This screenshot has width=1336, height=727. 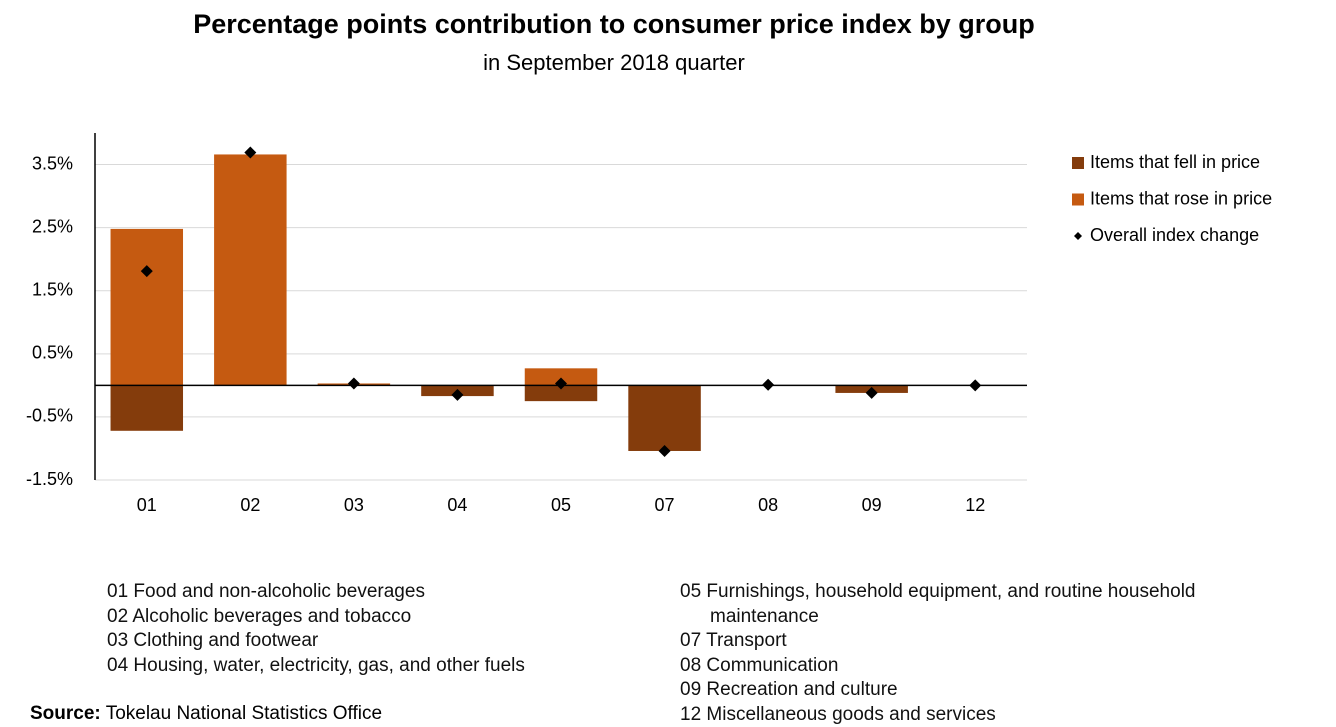 What do you see at coordinates (49, 416) in the screenshot?
I see `y-tick-label: -0.5%` at bounding box center [49, 416].